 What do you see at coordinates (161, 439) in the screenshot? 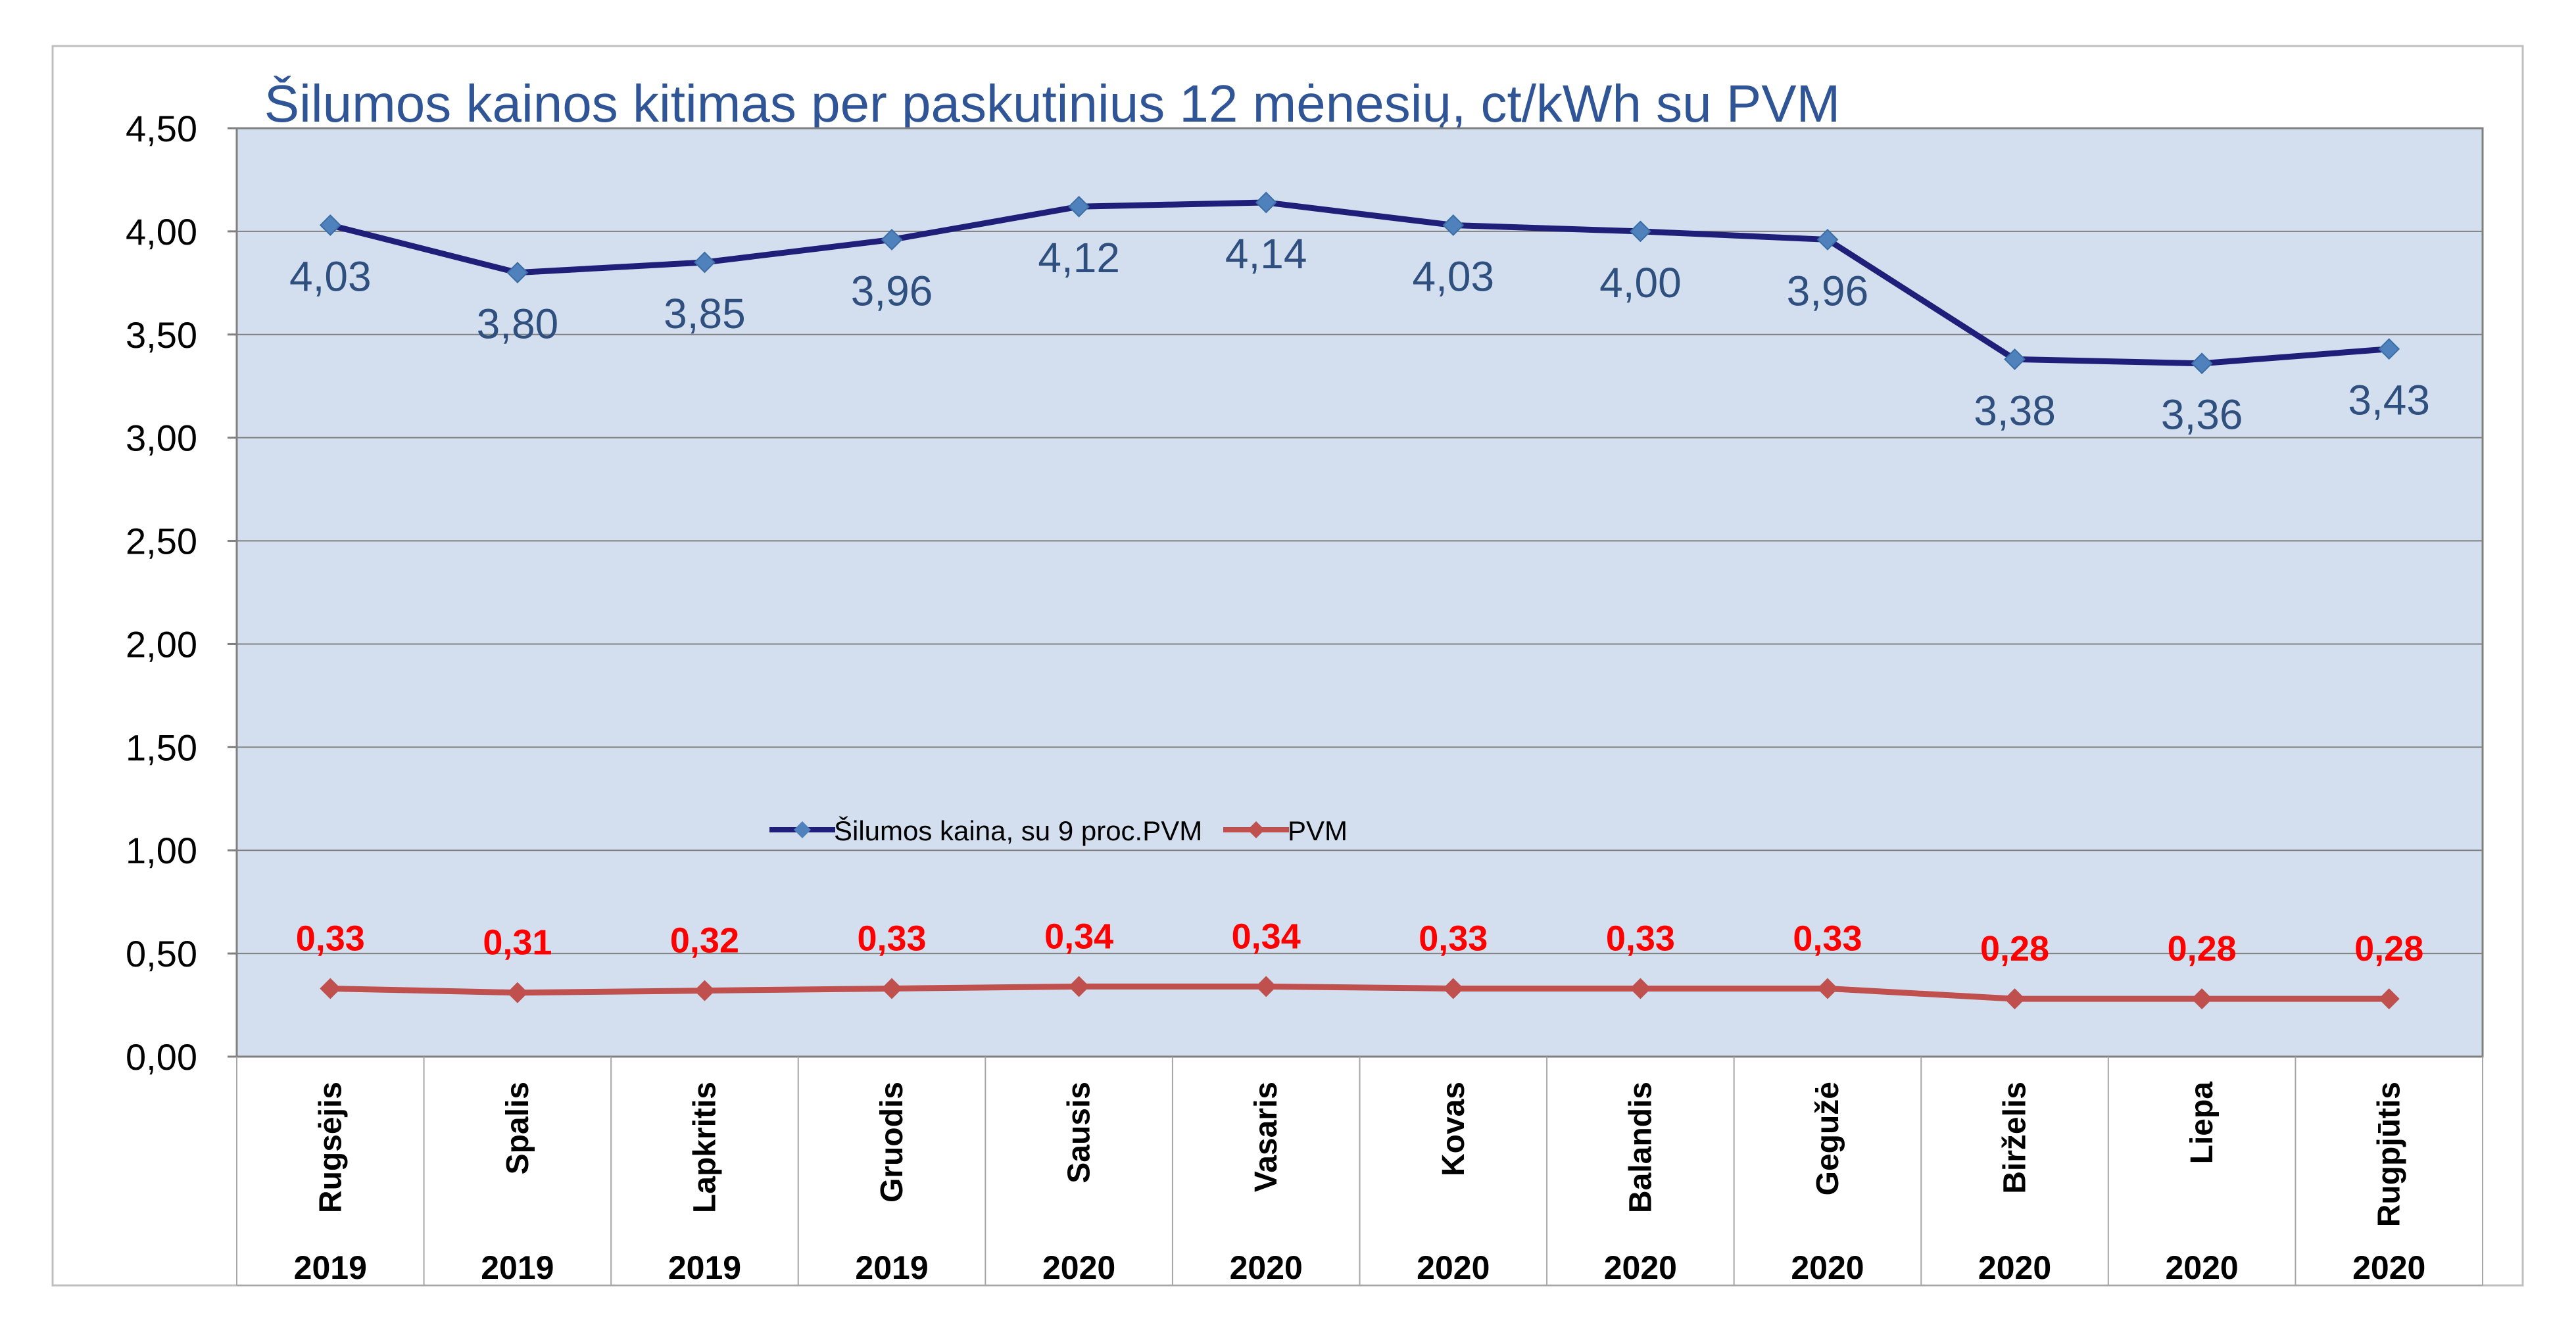
I see `y-tick-label: 3,00` at bounding box center [161, 439].